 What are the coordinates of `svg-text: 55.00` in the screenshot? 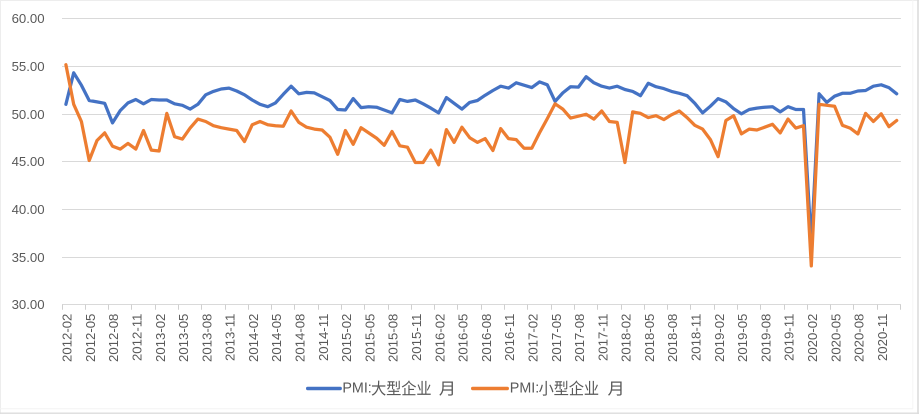 It's located at (28, 66).